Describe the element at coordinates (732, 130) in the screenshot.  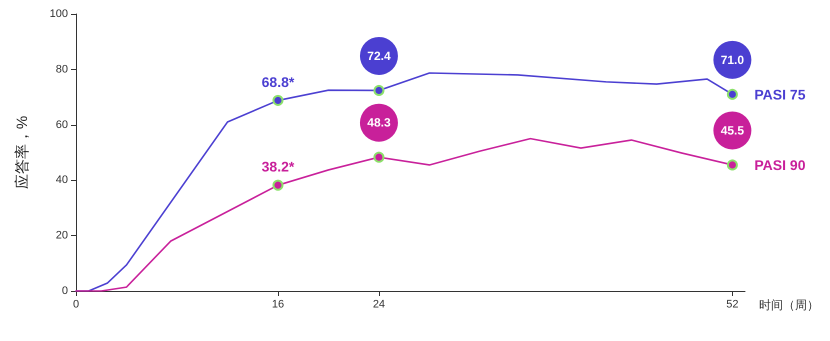
I see `data-label: 45.5` at that location.